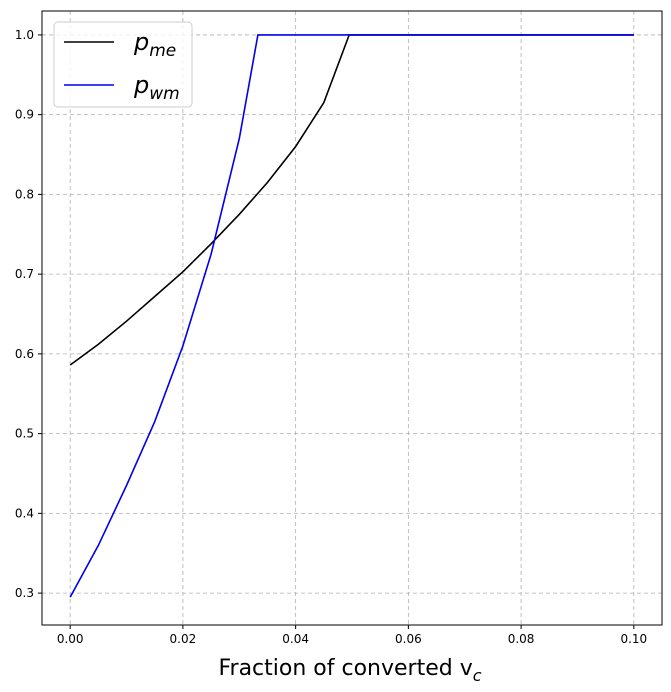 This screenshot has height=692, width=671. What do you see at coordinates (70, 639) in the screenshot?
I see `x-tick-label: 0.00` at bounding box center [70, 639].